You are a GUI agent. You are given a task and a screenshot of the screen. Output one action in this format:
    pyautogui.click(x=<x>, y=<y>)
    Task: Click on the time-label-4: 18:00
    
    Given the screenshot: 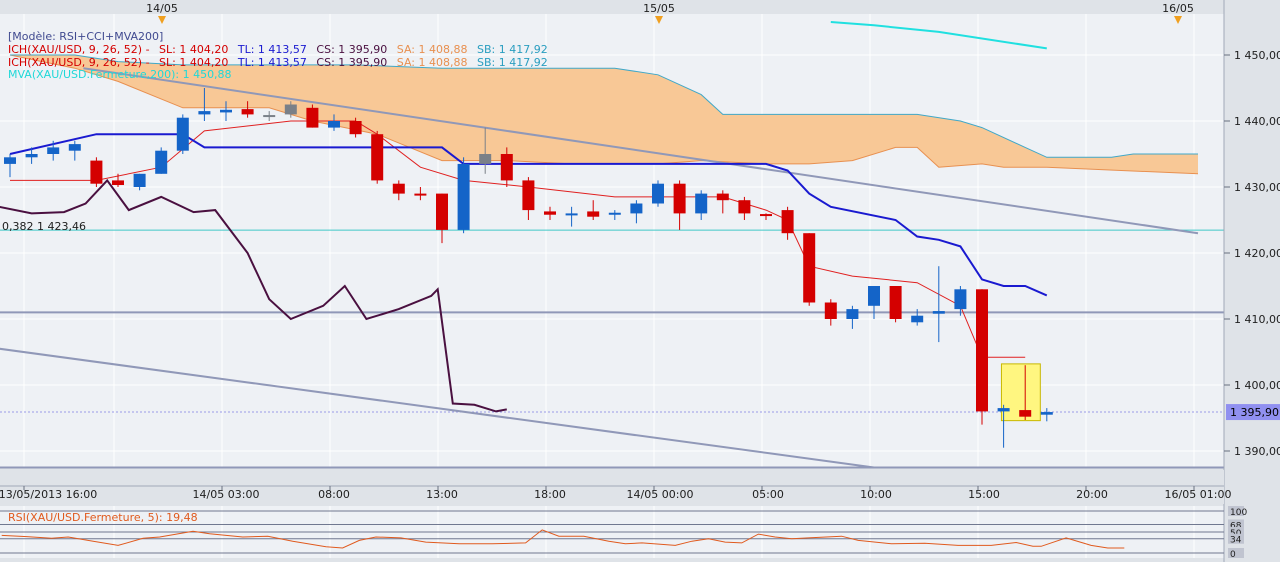 What is the action you would take?
    pyautogui.click(x=550, y=494)
    